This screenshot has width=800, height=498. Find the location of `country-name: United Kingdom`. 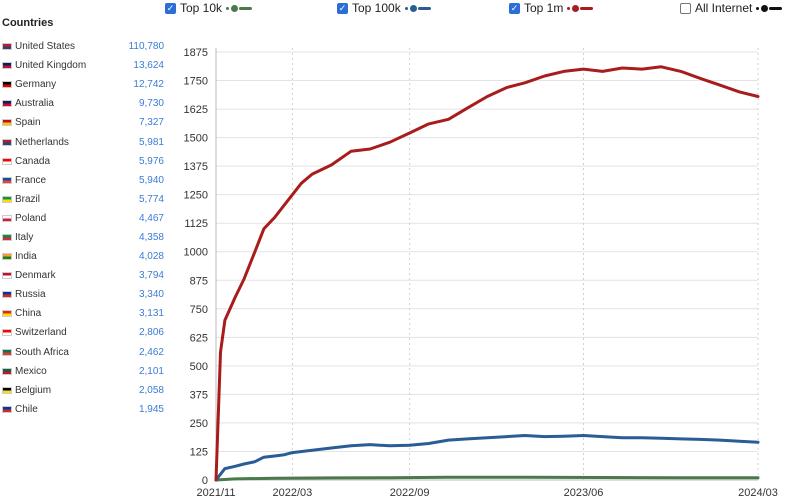

country-name: United Kingdom is located at coordinates (51, 66).